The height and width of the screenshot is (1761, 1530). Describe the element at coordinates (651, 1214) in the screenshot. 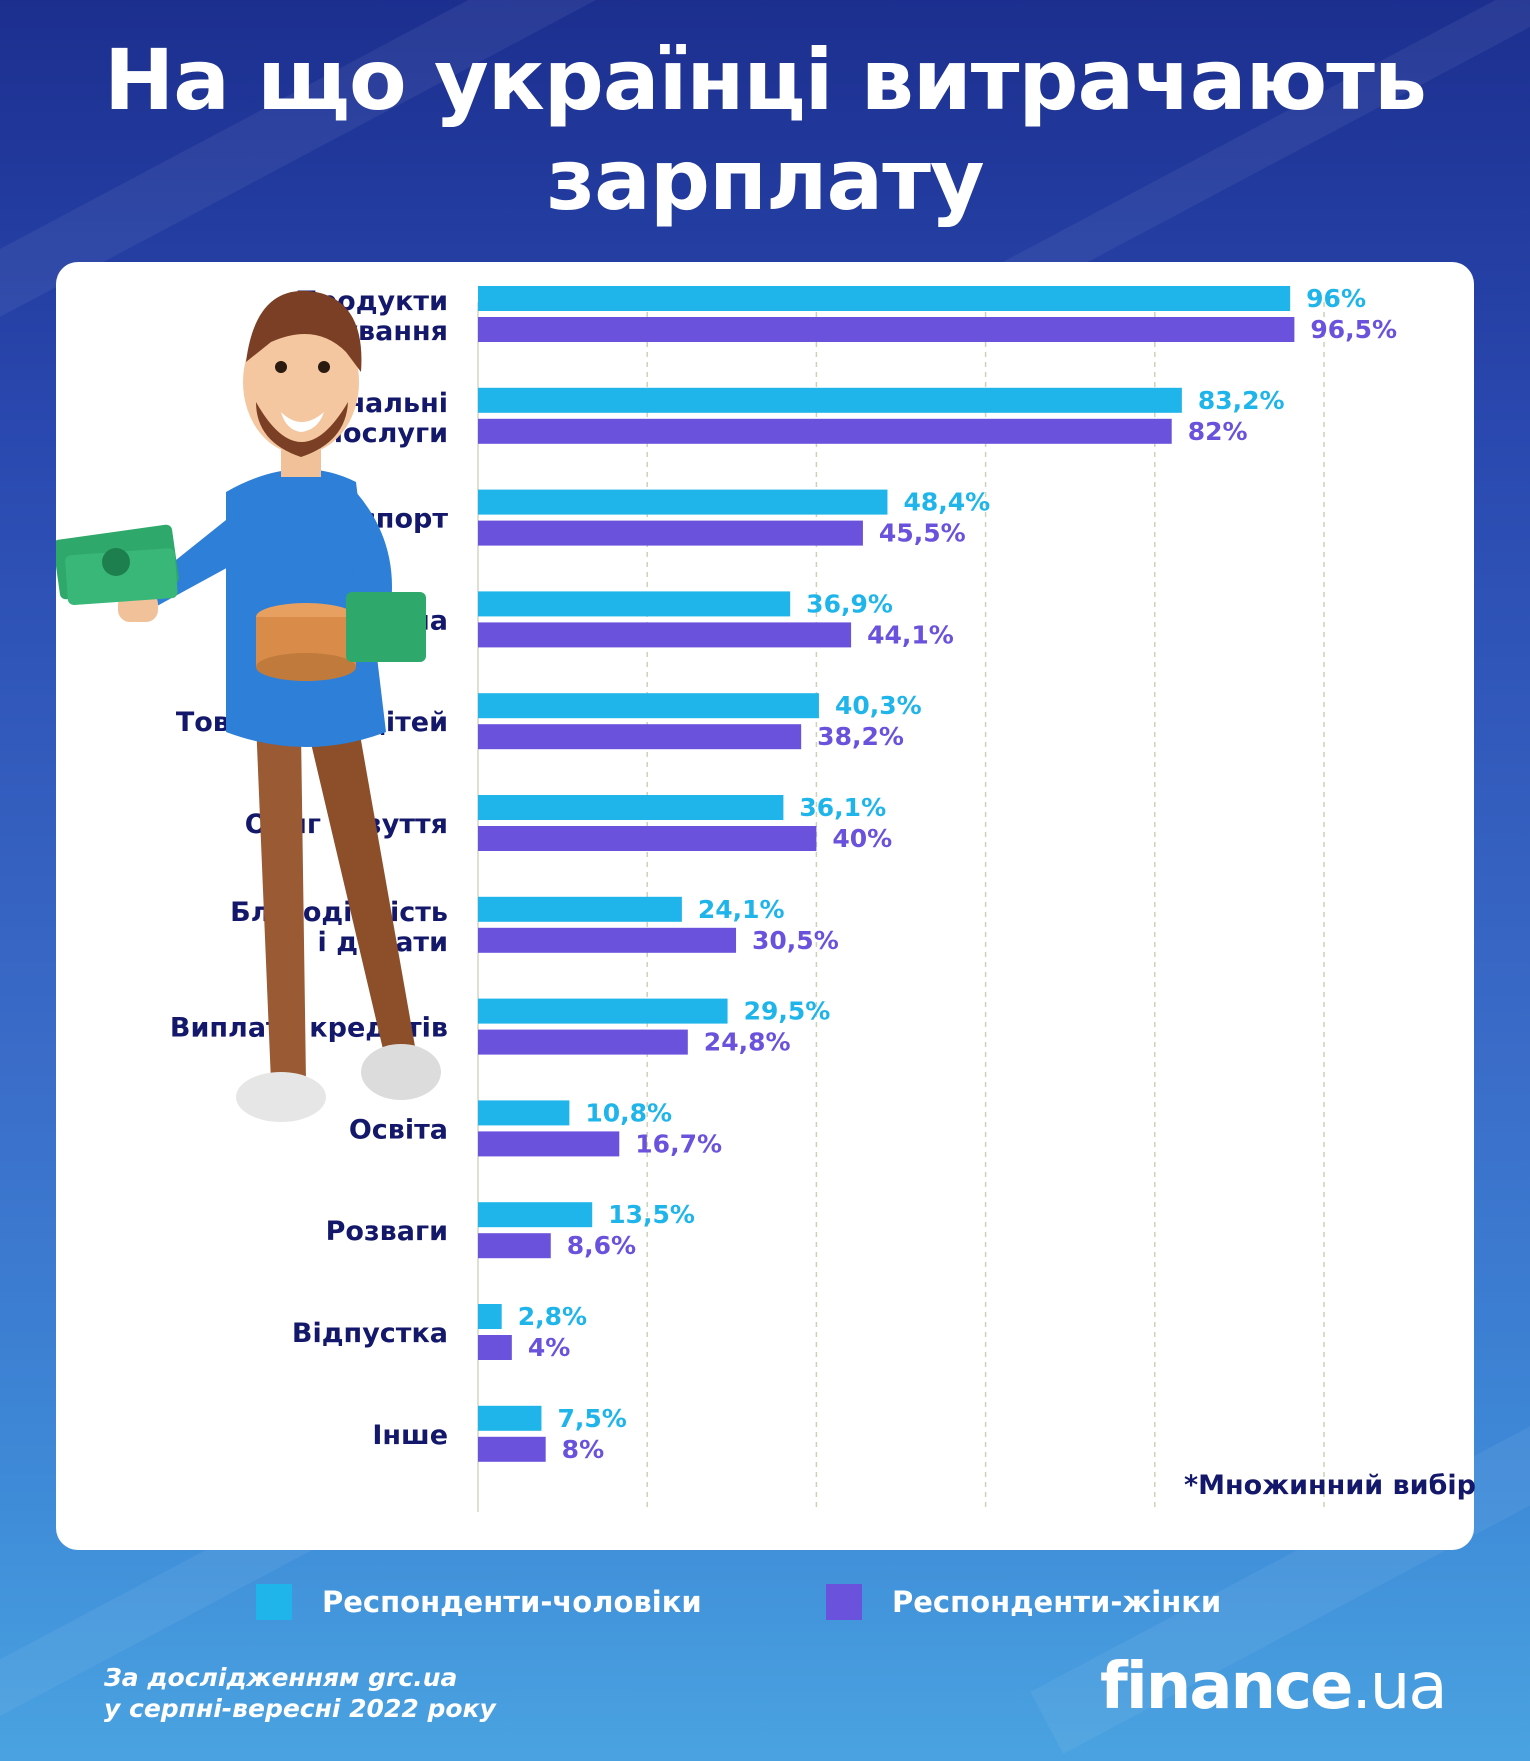

I see `value-label-men: 13,5%` at that location.